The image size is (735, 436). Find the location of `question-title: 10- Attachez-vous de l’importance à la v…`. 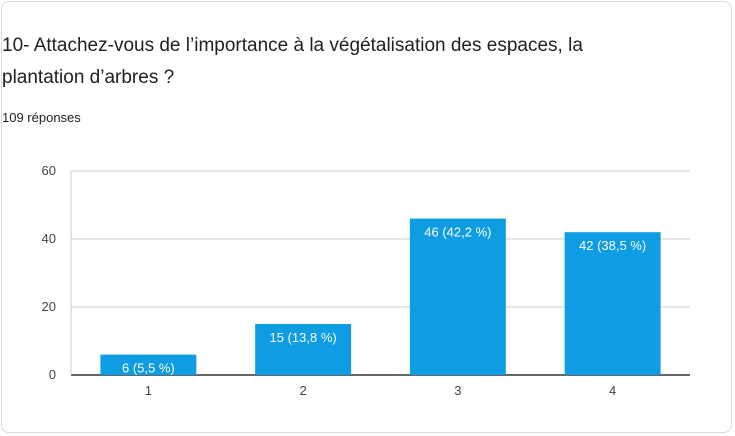

question-title: 10- Attachez-vous de l’importance à la v… is located at coordinates (292, 61).